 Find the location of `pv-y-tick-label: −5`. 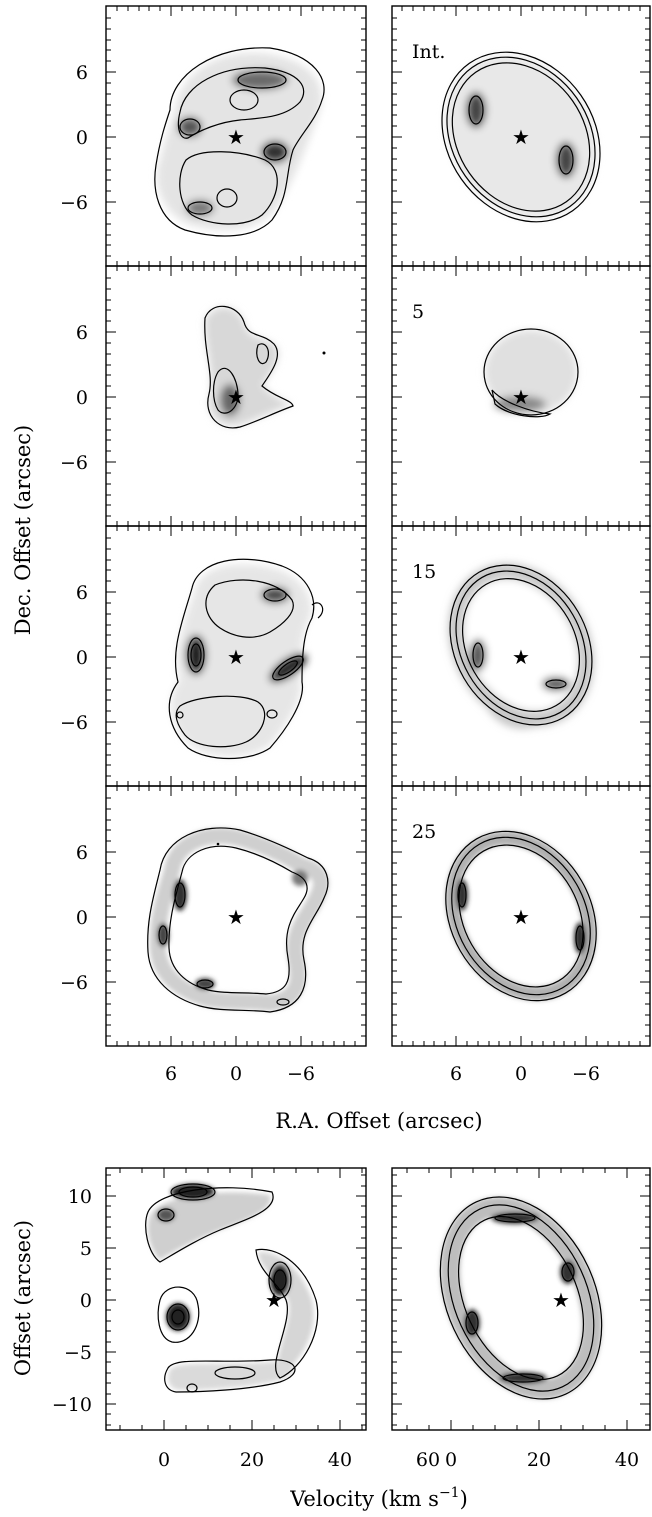

pv-y-tick-label: −5 is located at coordinates (78, 1353).